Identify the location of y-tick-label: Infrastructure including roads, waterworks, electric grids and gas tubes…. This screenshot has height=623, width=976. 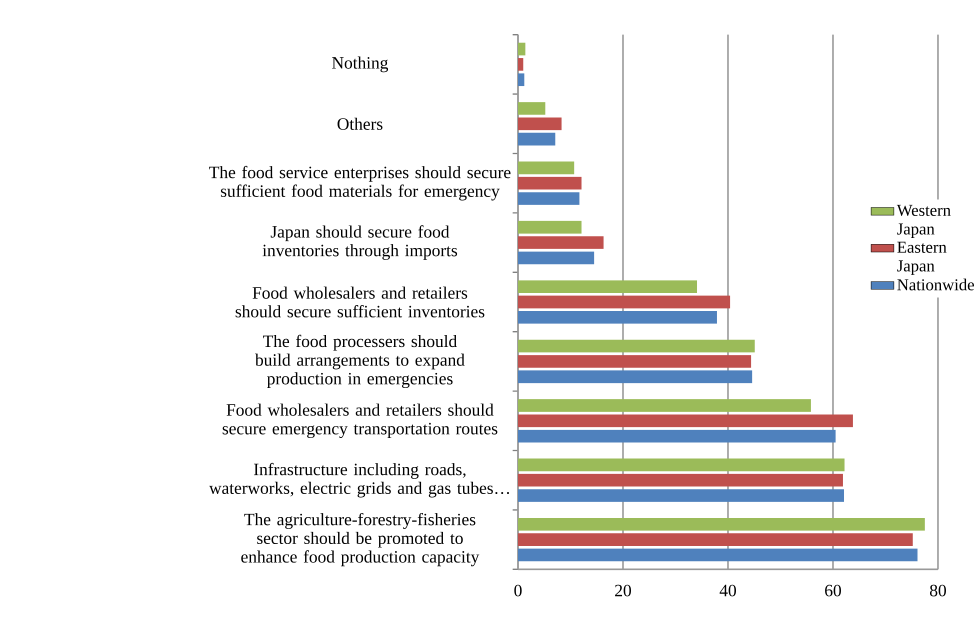
(359, 480).